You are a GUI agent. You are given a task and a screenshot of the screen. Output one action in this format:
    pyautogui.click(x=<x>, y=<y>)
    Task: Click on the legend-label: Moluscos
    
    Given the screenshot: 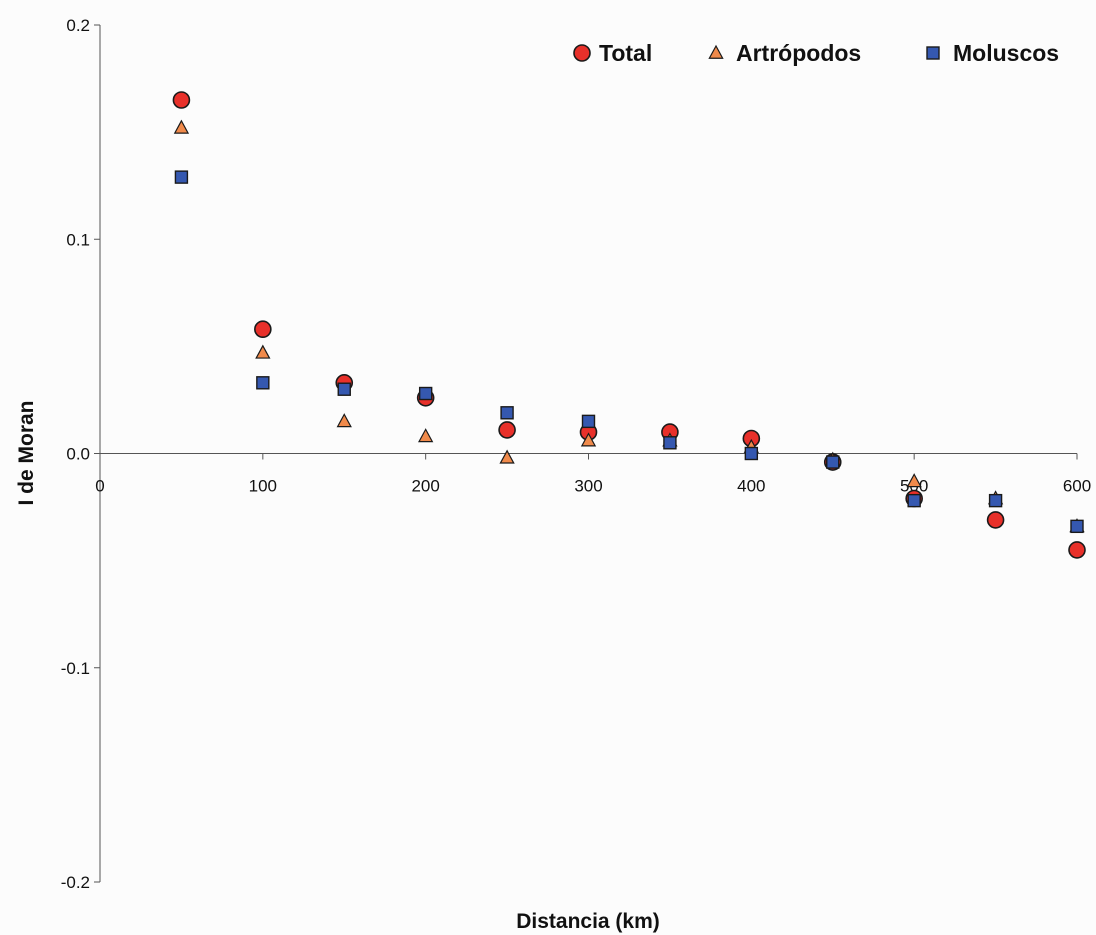 What is the action you would take?
    pyautogui.click(x=1006, y=53)
    